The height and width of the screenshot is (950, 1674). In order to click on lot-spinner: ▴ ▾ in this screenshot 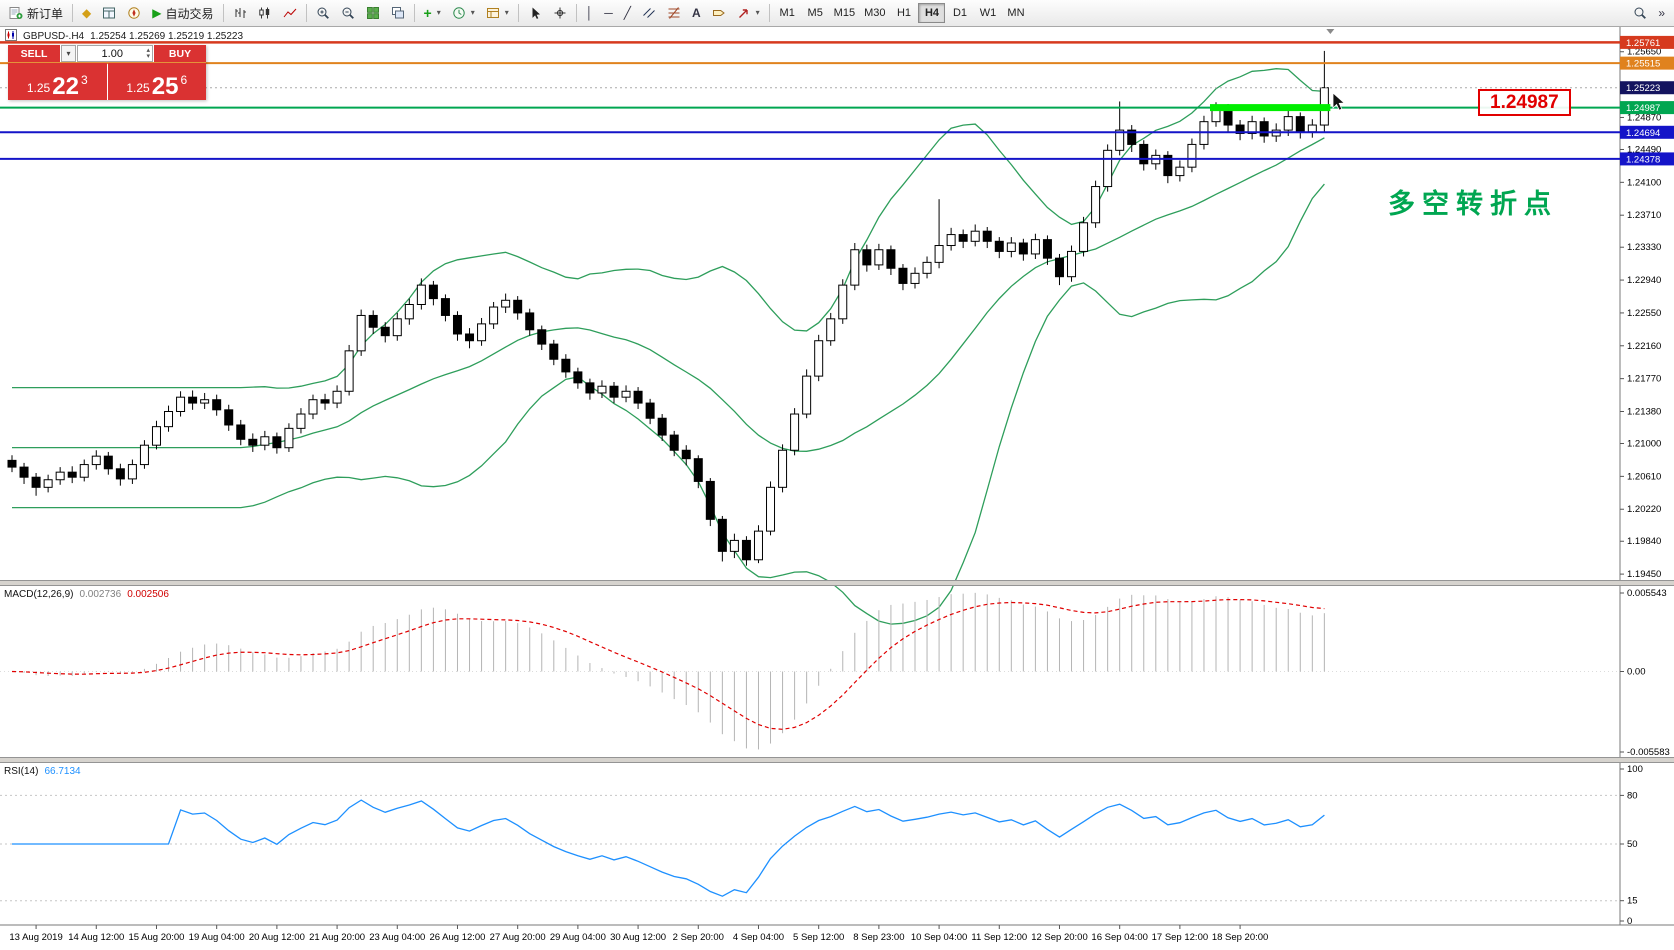, I will do `click(149, 53)`.